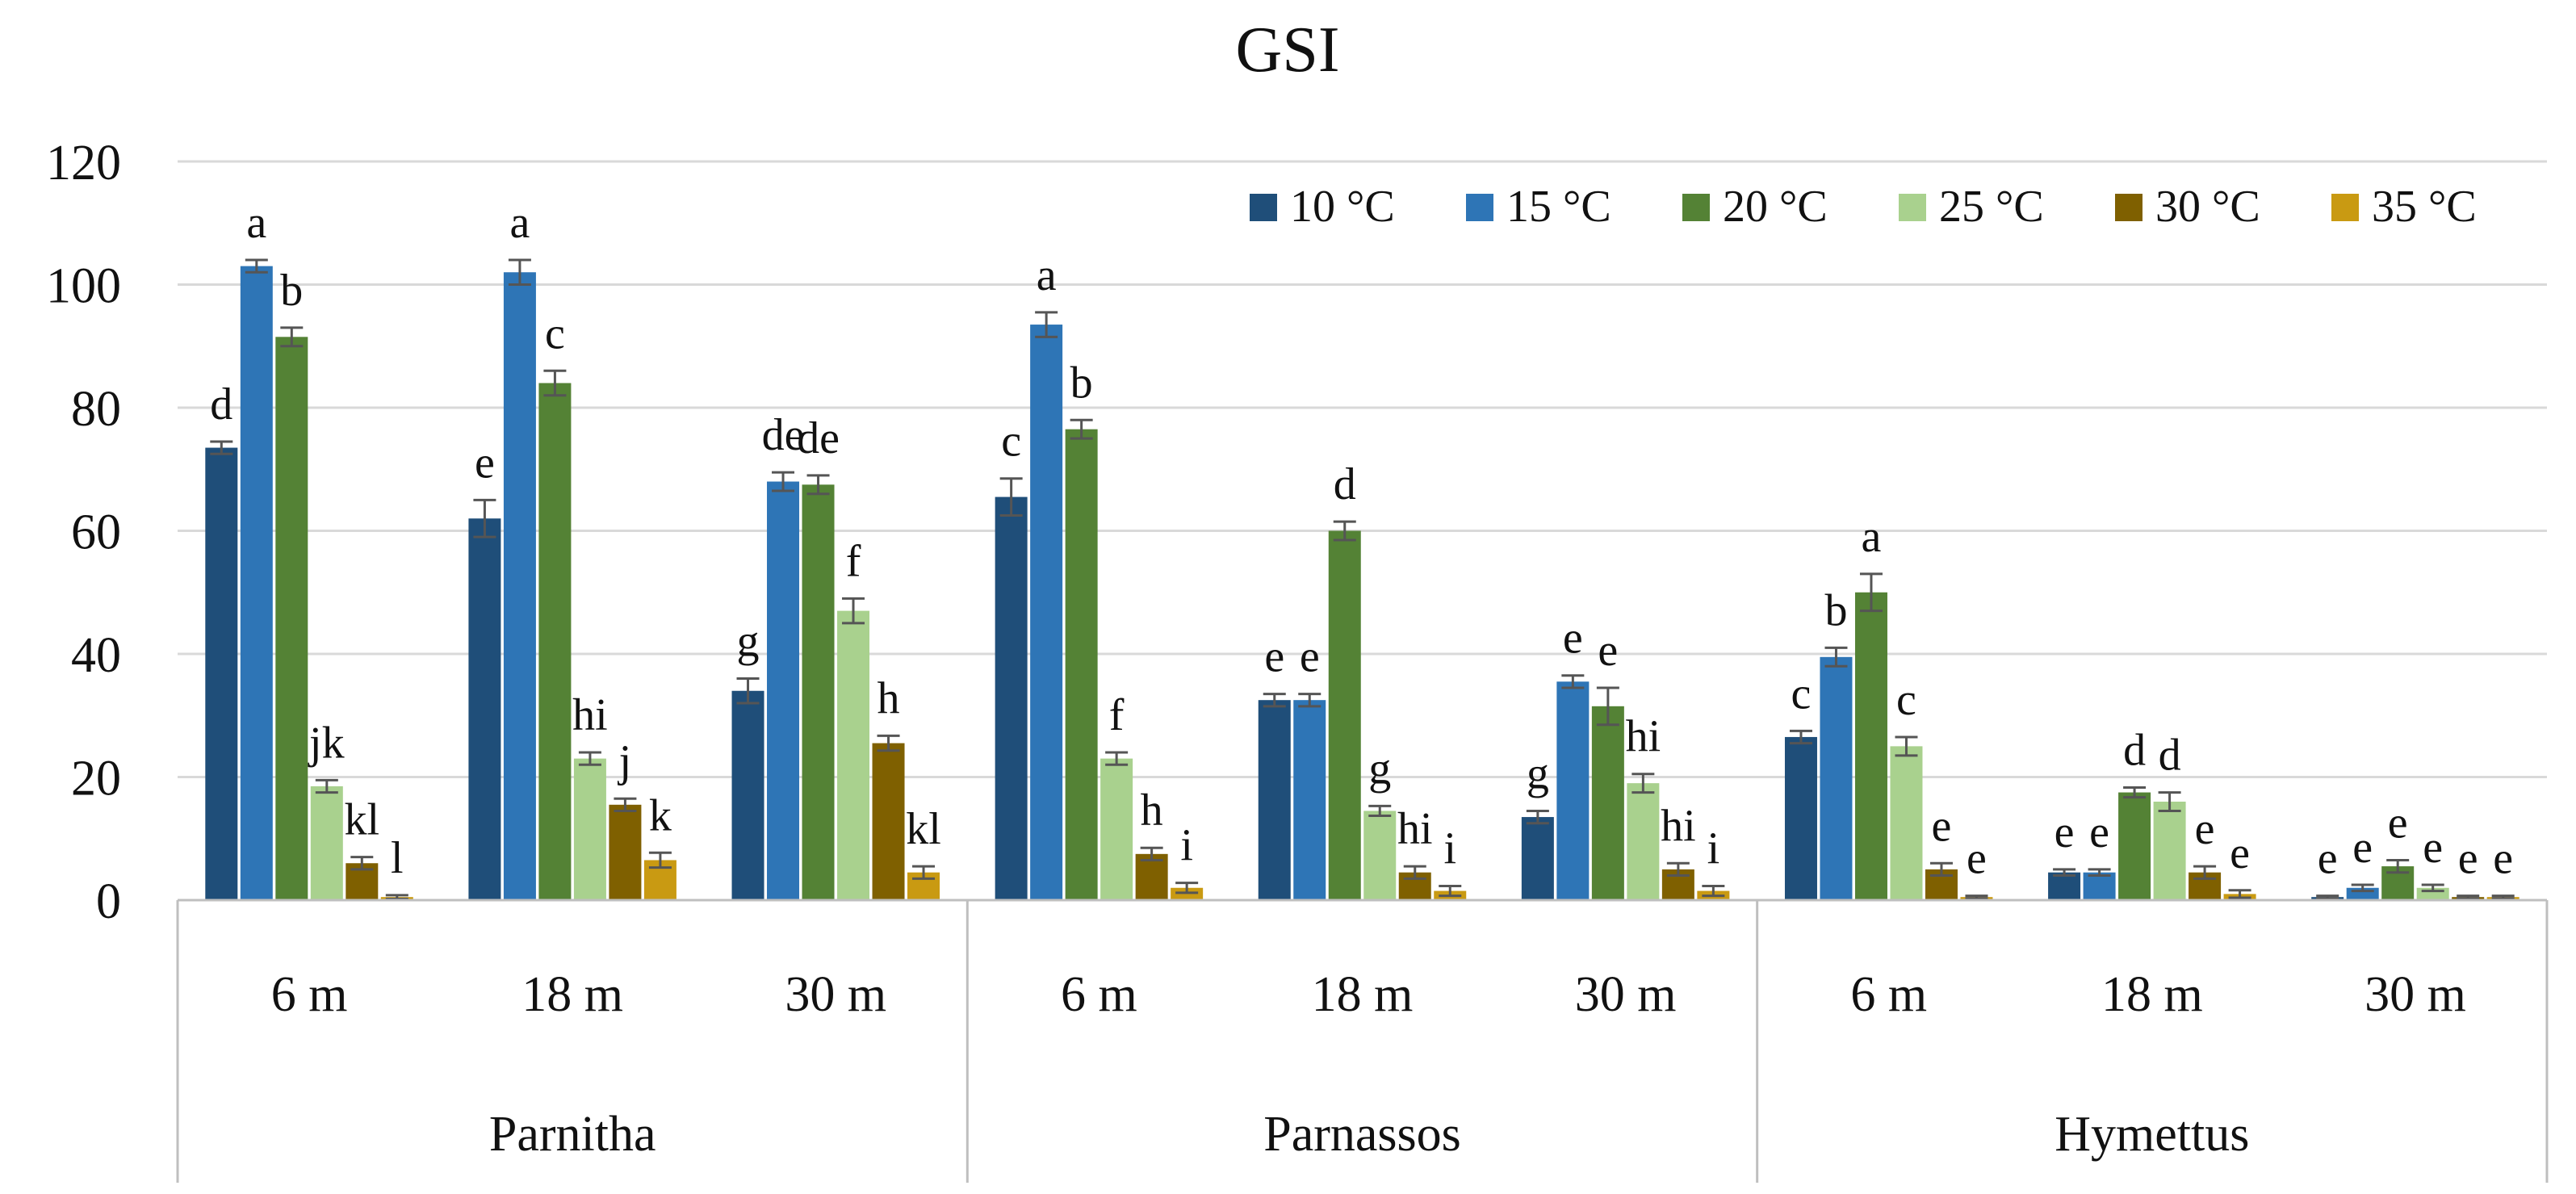  What do you see at coordinates (2134, 750) in the screenshot?
I see `significance-letter: d` at bounding box center [2134, 750].